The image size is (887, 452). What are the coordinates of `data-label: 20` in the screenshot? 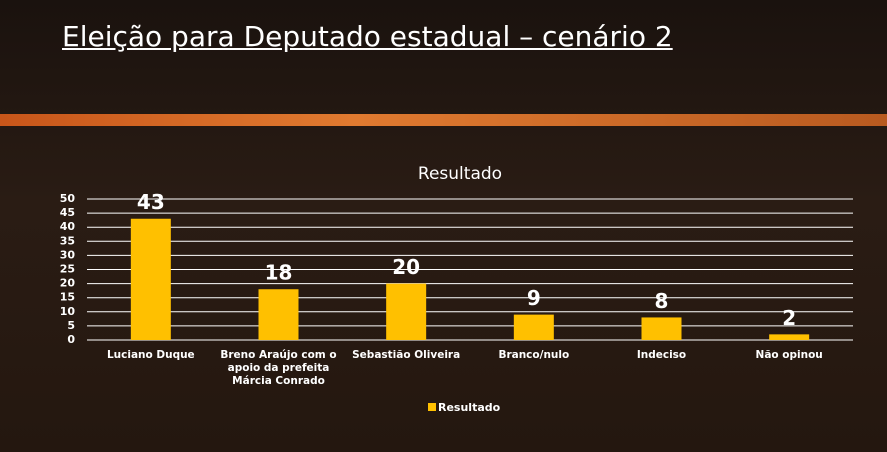 It's located at (406, 267).